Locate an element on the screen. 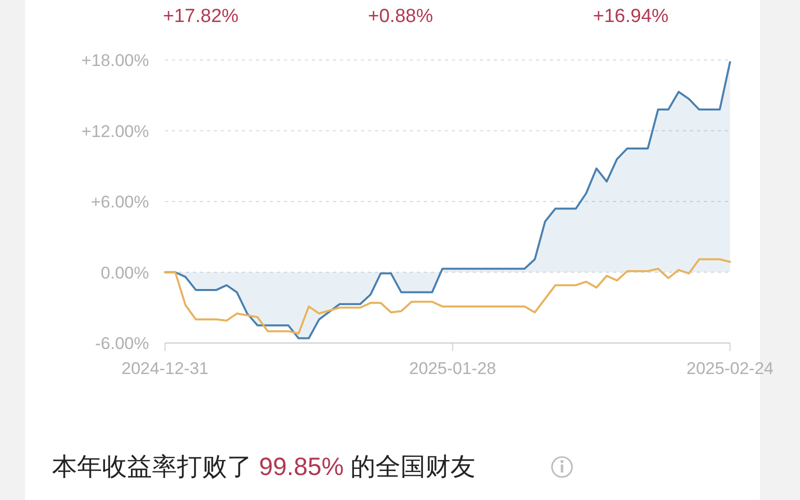  text: +16.94% is located at coordinates (631, 16).